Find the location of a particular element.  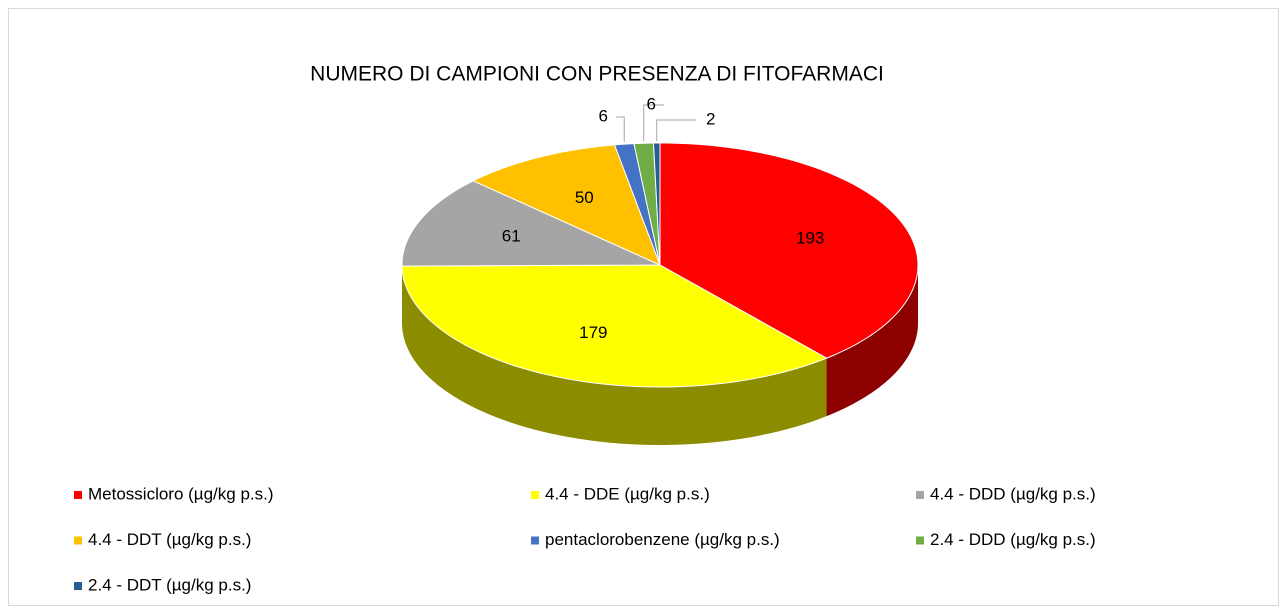

legend-label: 2.4 - DDD (µg/kg p.s.) is located at coordinates (1013, 539).